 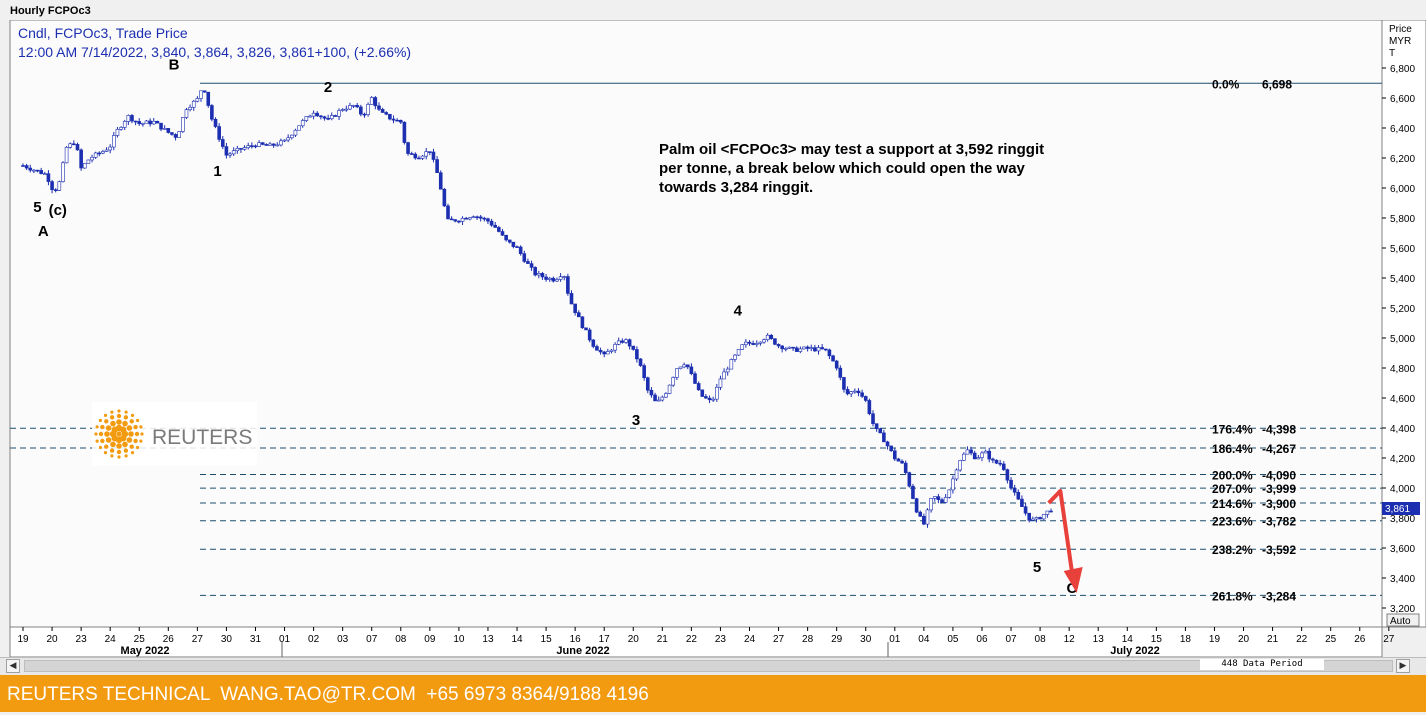 I want to click on date-tick-label: 15, so click(x=1157, y=639).